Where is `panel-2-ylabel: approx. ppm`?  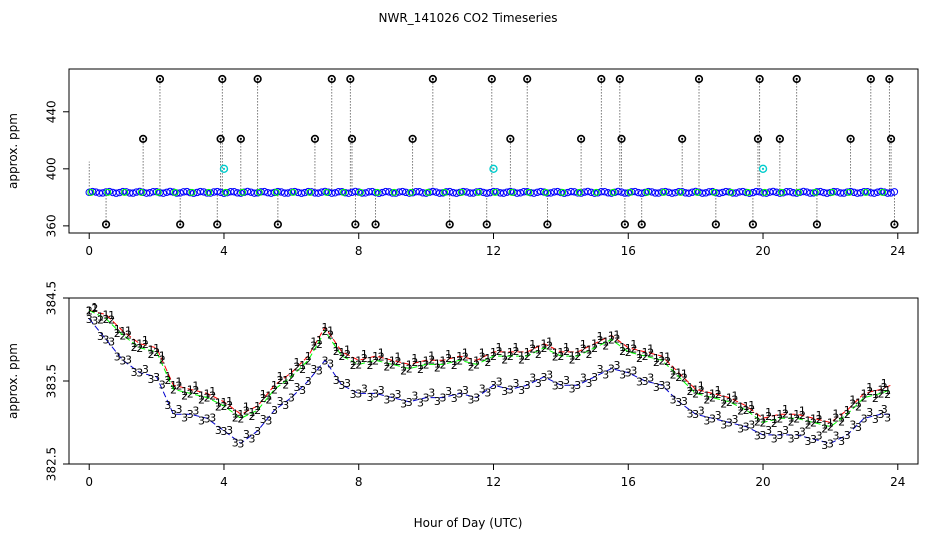 panel-2-ylabel: approx. ppm is located at coordinates (13, 381).